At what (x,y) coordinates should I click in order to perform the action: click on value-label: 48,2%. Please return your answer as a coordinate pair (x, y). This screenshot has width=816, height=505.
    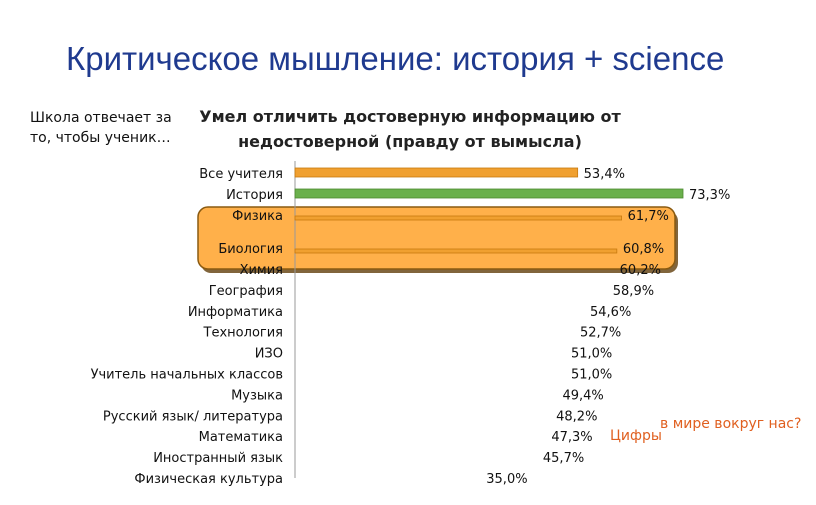
    Looking at the image, I should click on (576, 416).